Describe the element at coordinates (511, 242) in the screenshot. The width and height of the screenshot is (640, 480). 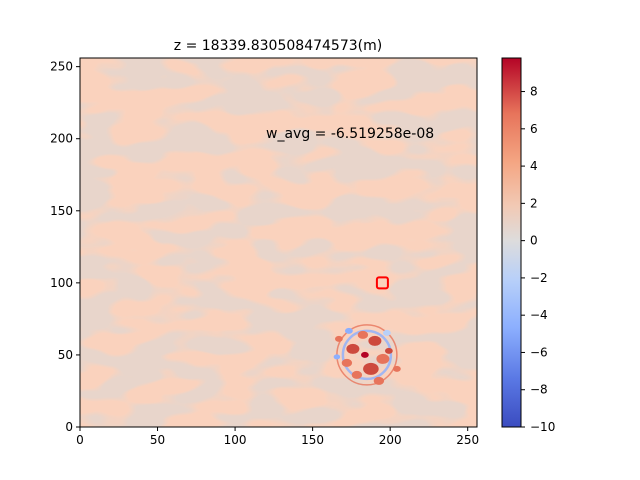
I see `colorbar` at that location.